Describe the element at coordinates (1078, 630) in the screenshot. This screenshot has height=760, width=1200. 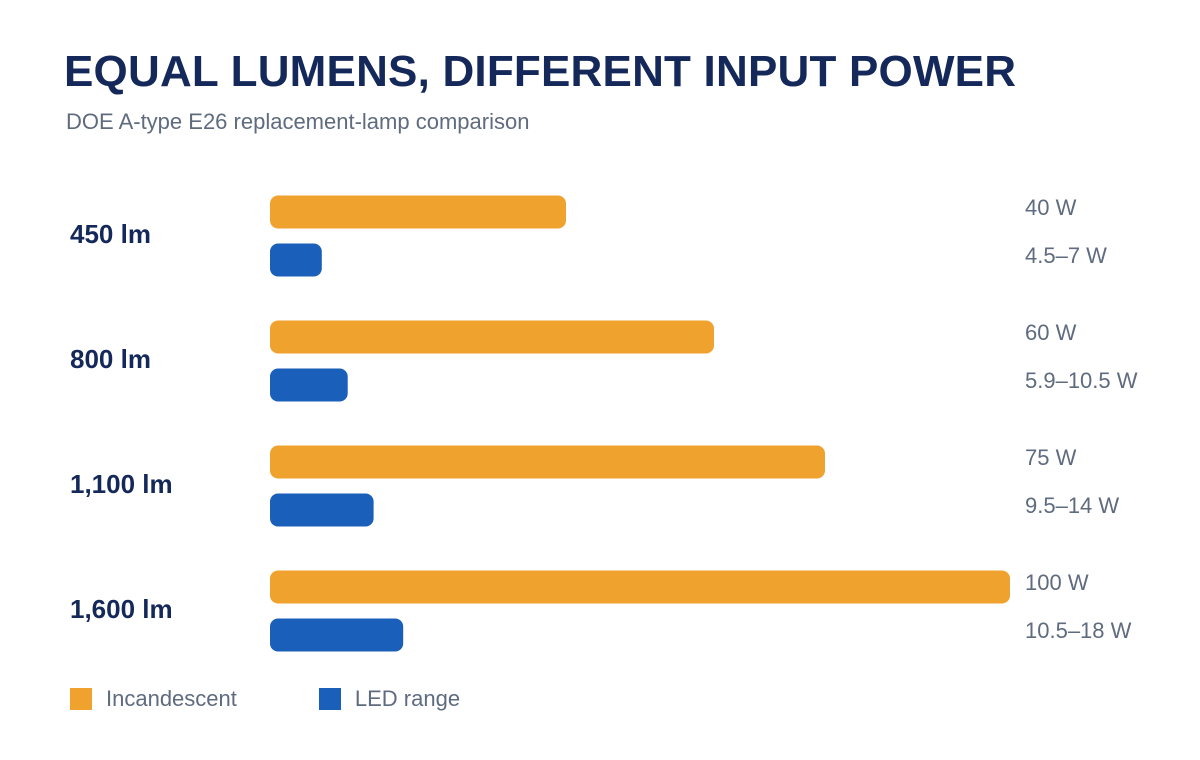
I see `value-label-led: 10.5–18 W` at that location.